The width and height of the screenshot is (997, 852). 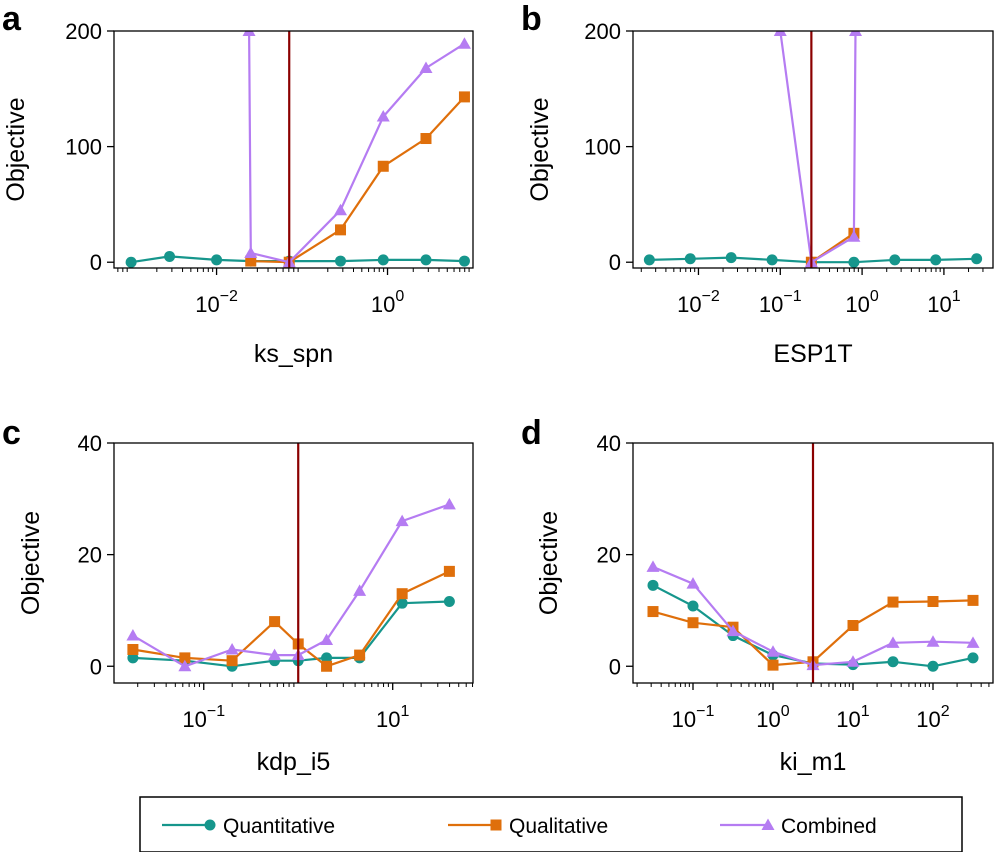 I want to click on legend-item-qualitative: Qualitative, so click(x=528, y=826).